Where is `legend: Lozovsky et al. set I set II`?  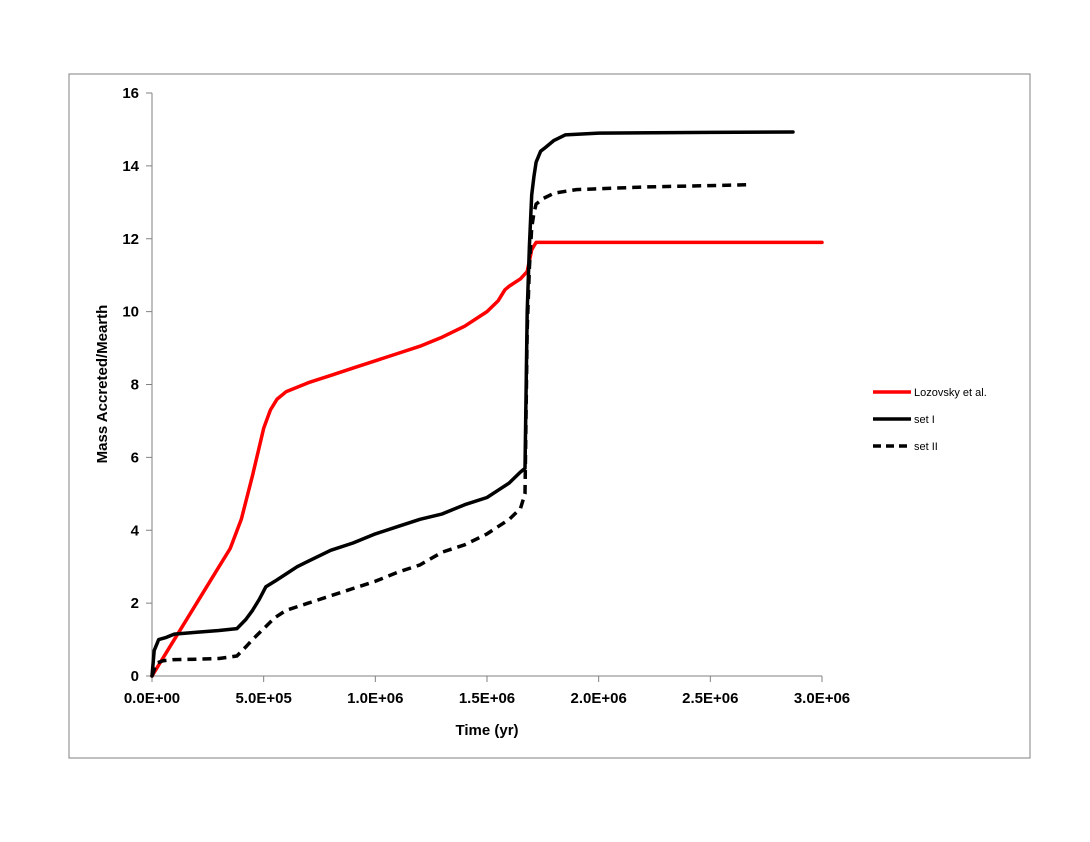 legend: Lozovsky et al. set I set II is located at coordinates (930, 420).